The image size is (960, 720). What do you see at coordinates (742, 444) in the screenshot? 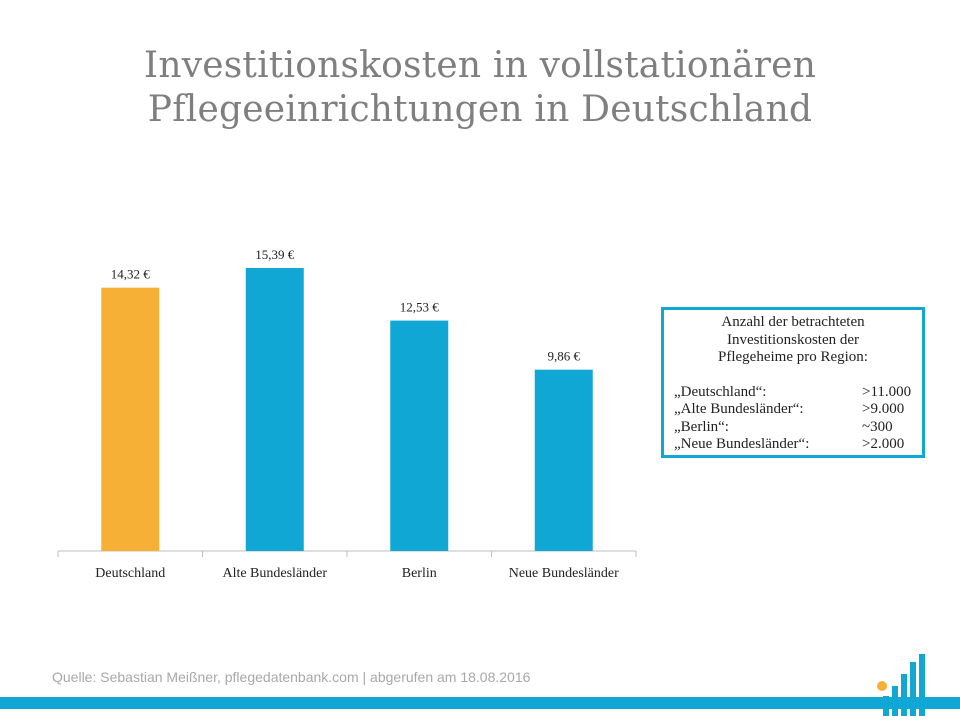
I see `info-row-label: „Neue Bundesländer“:` at bounding box center [742, 444].